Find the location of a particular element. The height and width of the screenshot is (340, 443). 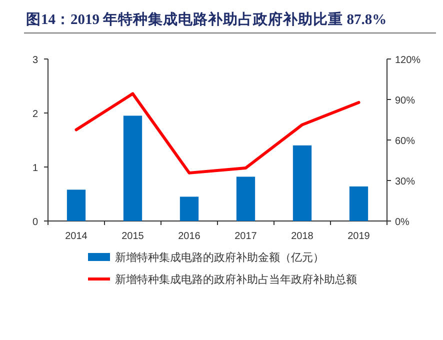

y-tick-label: 0 is located at coordinates (35, 222).